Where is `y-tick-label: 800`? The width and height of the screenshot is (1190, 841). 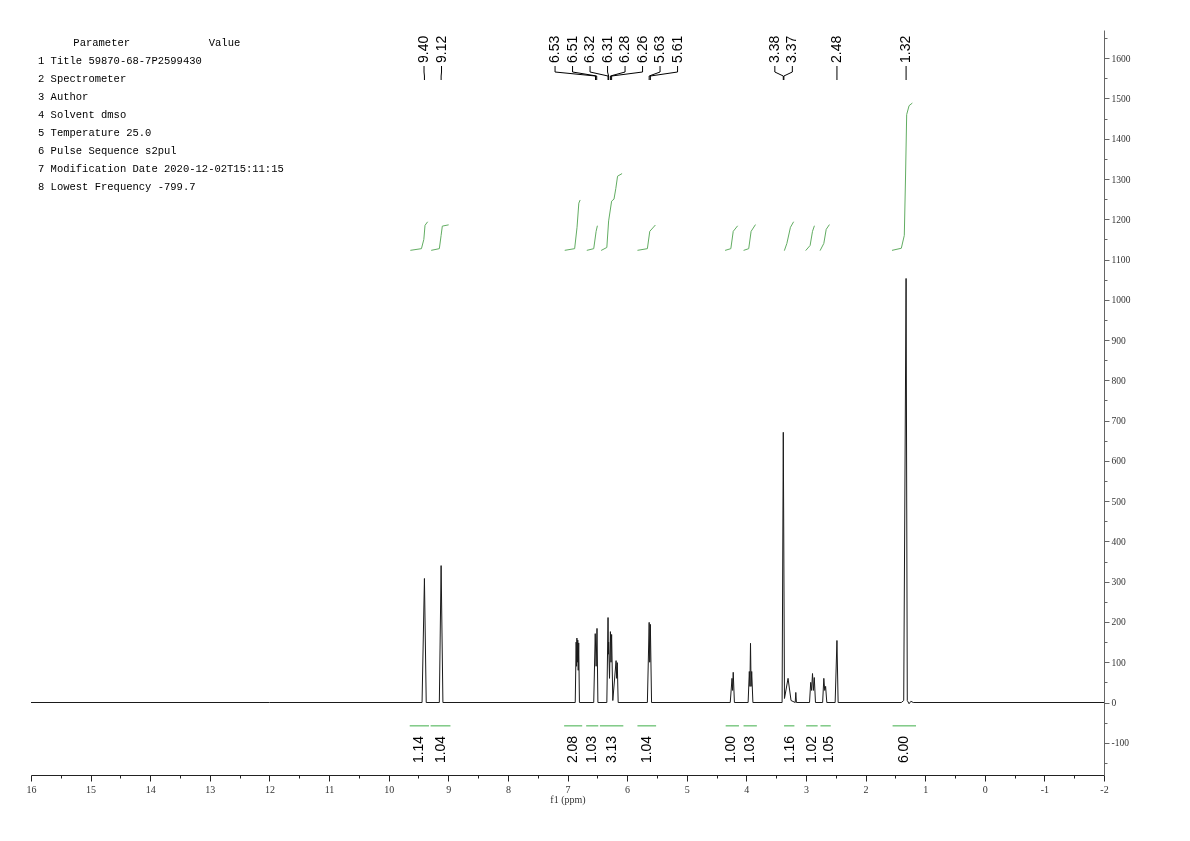 y-tick-label: 800 is located at coordinates (1118, 380).